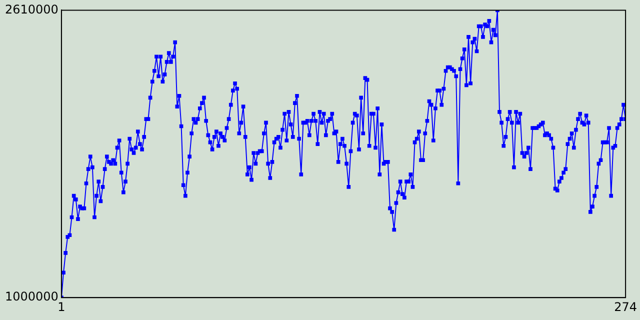 The height and width of the screenshot is (320, 640). I want to click on x-tick-label: 274, so click(625, 307).